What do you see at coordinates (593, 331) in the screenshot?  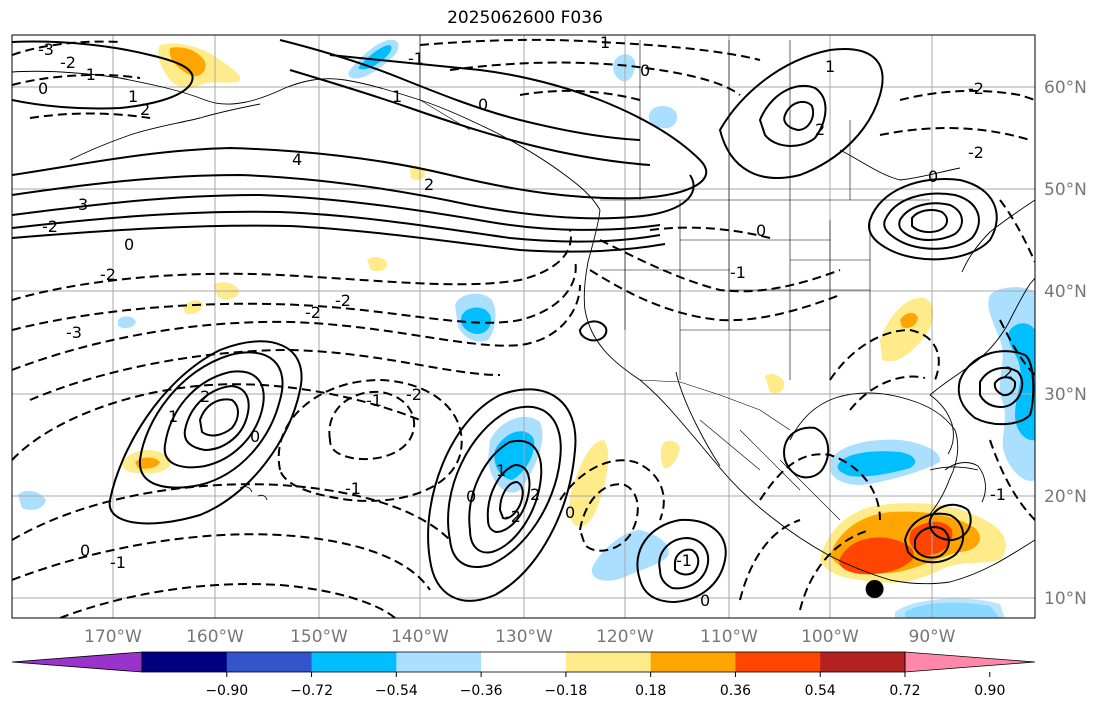 I see `contour-baja-zero` at bounding box center [593, 331].